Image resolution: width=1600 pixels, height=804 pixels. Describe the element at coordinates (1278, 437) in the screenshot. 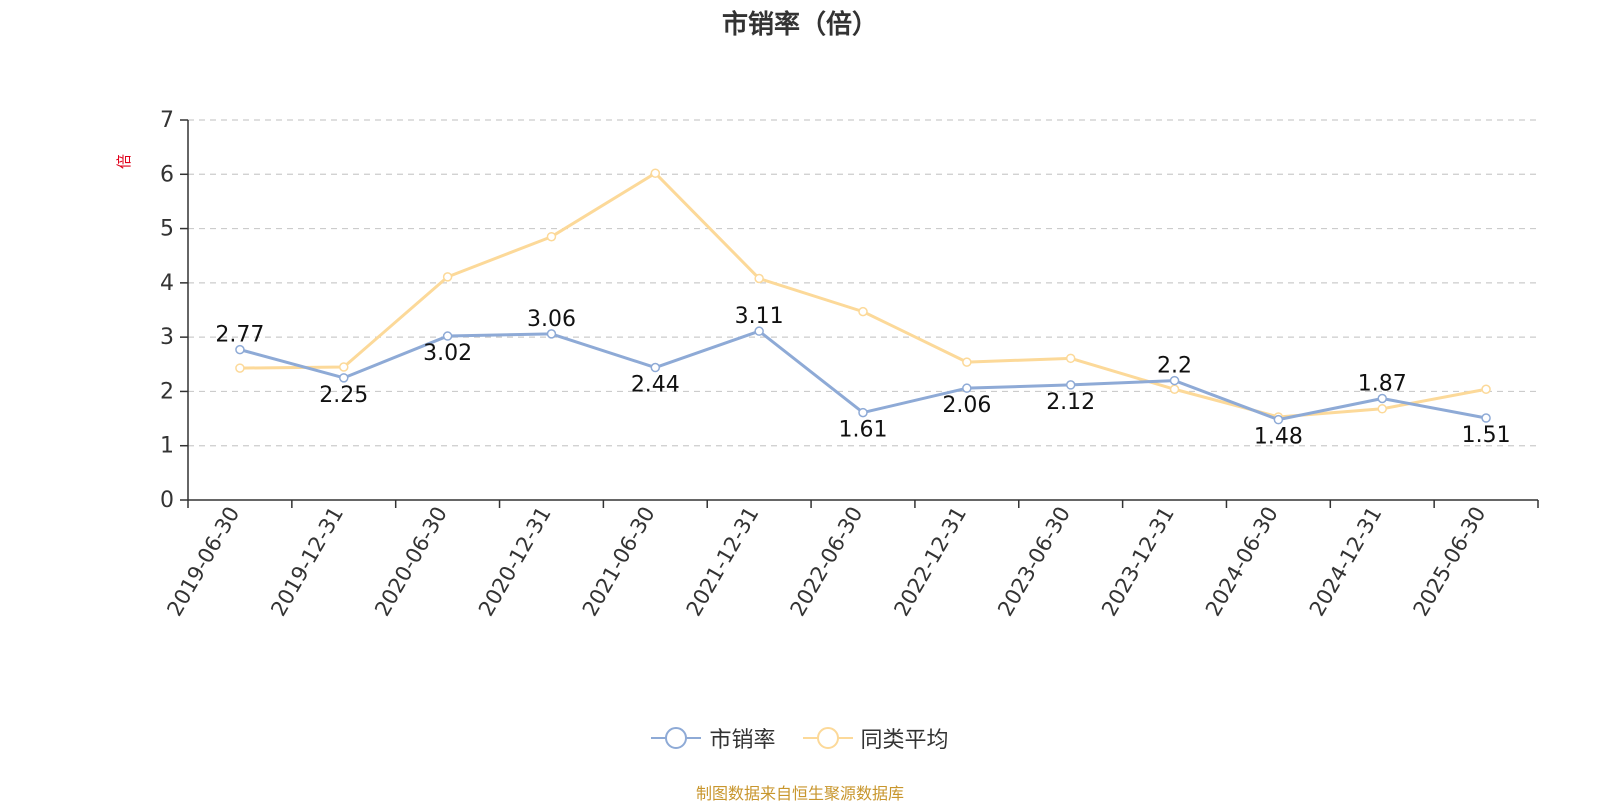

I see `data-label-series-0: 1.48` at that location.